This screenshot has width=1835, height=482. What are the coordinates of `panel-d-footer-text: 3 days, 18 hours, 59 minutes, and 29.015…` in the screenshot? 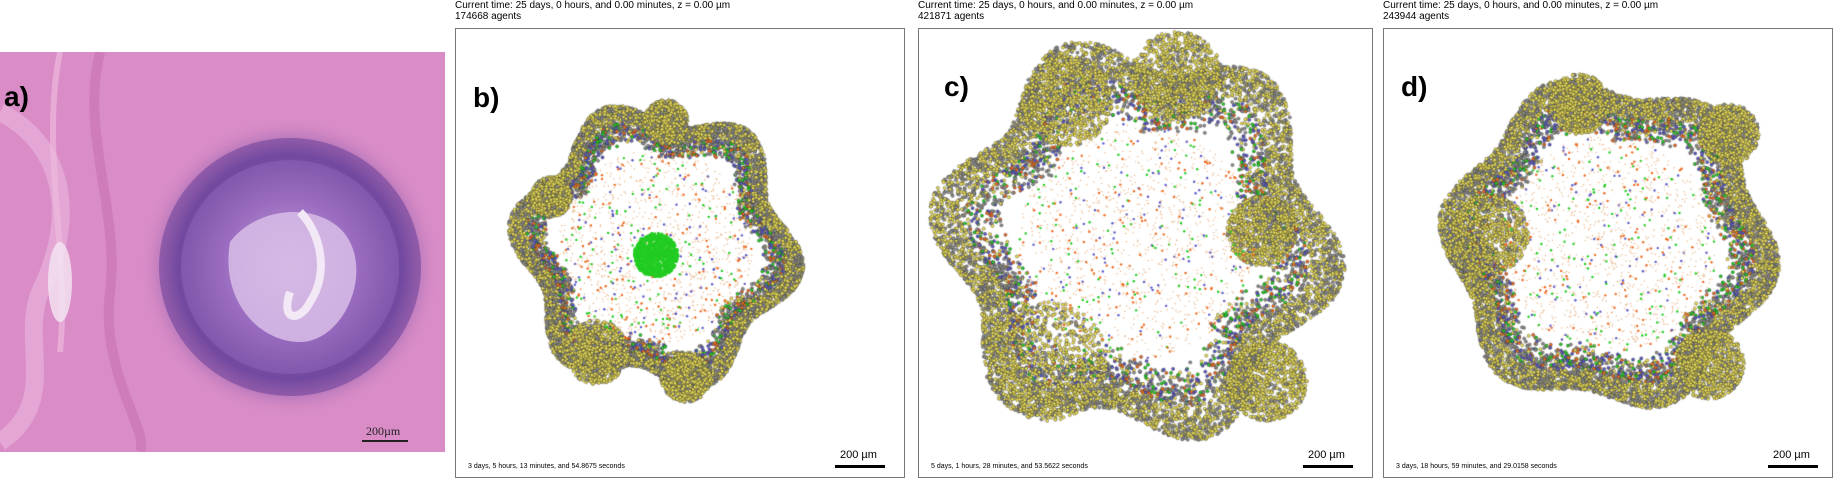 It's located at (1476, 466).